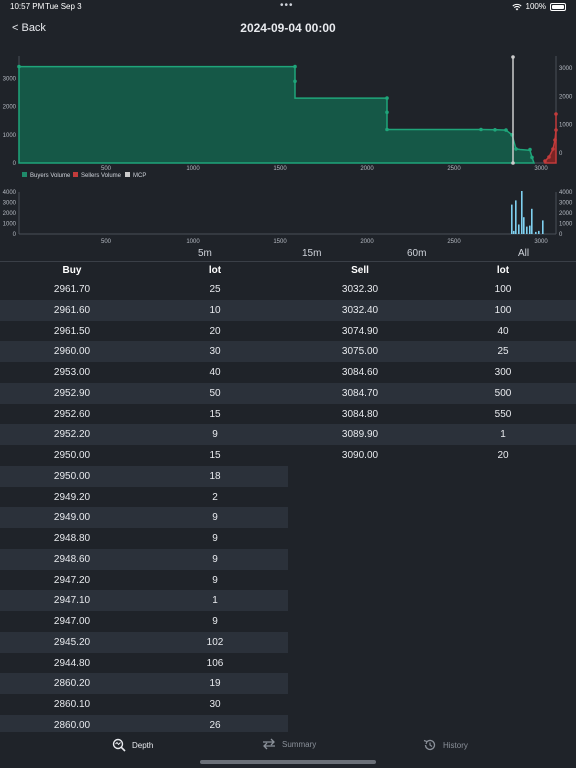 Image resolution: width=576 pixels, height=768 pixels. What do you see at coordinates (144, 642) in the screenshot?
I see `table-row: 2945.20 102` at bounding box center [144, 642].